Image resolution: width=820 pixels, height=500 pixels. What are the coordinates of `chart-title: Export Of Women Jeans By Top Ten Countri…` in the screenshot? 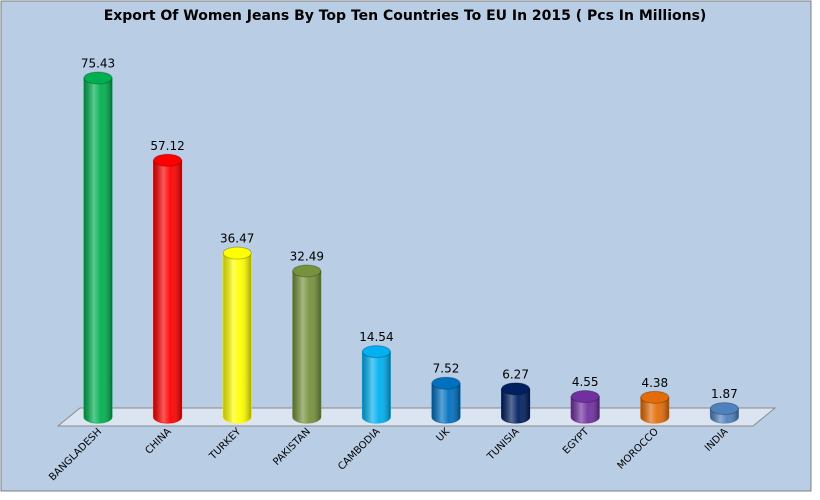 It's located at (405, 16).